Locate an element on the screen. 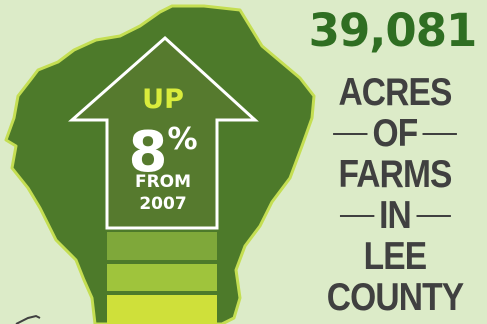 The width and height of the screenshot is (487, 324). percent-symbol: % is located at coordinates (182, 139).